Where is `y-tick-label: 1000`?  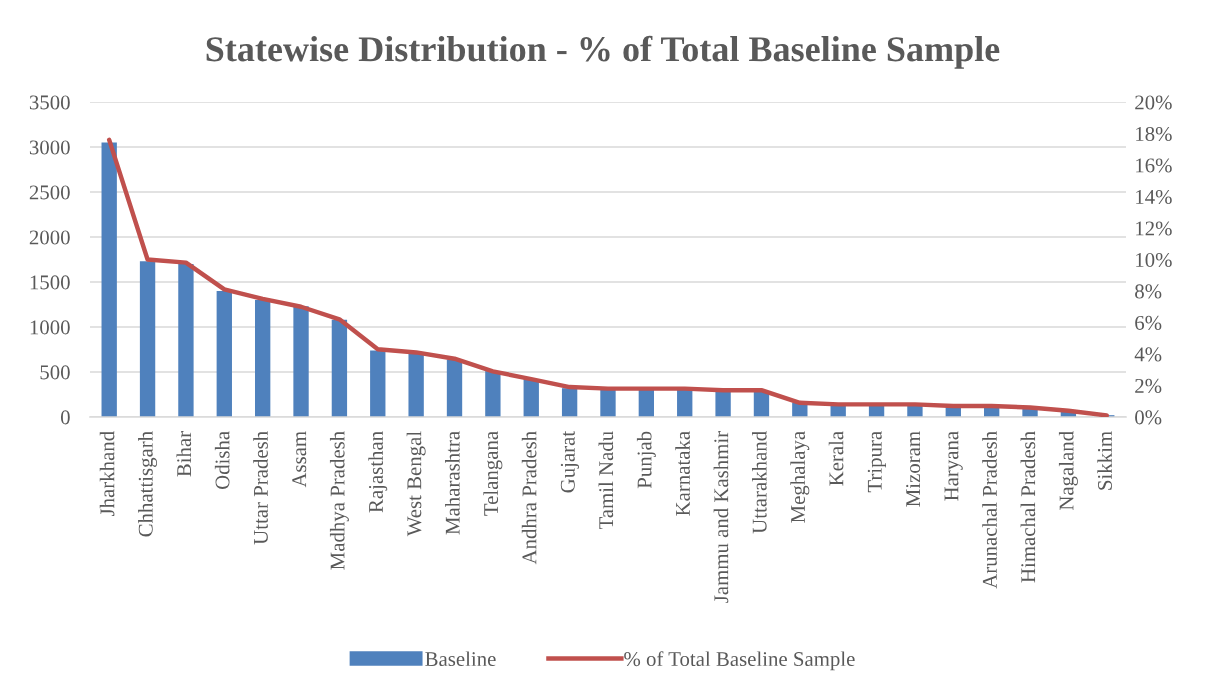
y-tick-label: 1000 is located at coordinates (50, 327).